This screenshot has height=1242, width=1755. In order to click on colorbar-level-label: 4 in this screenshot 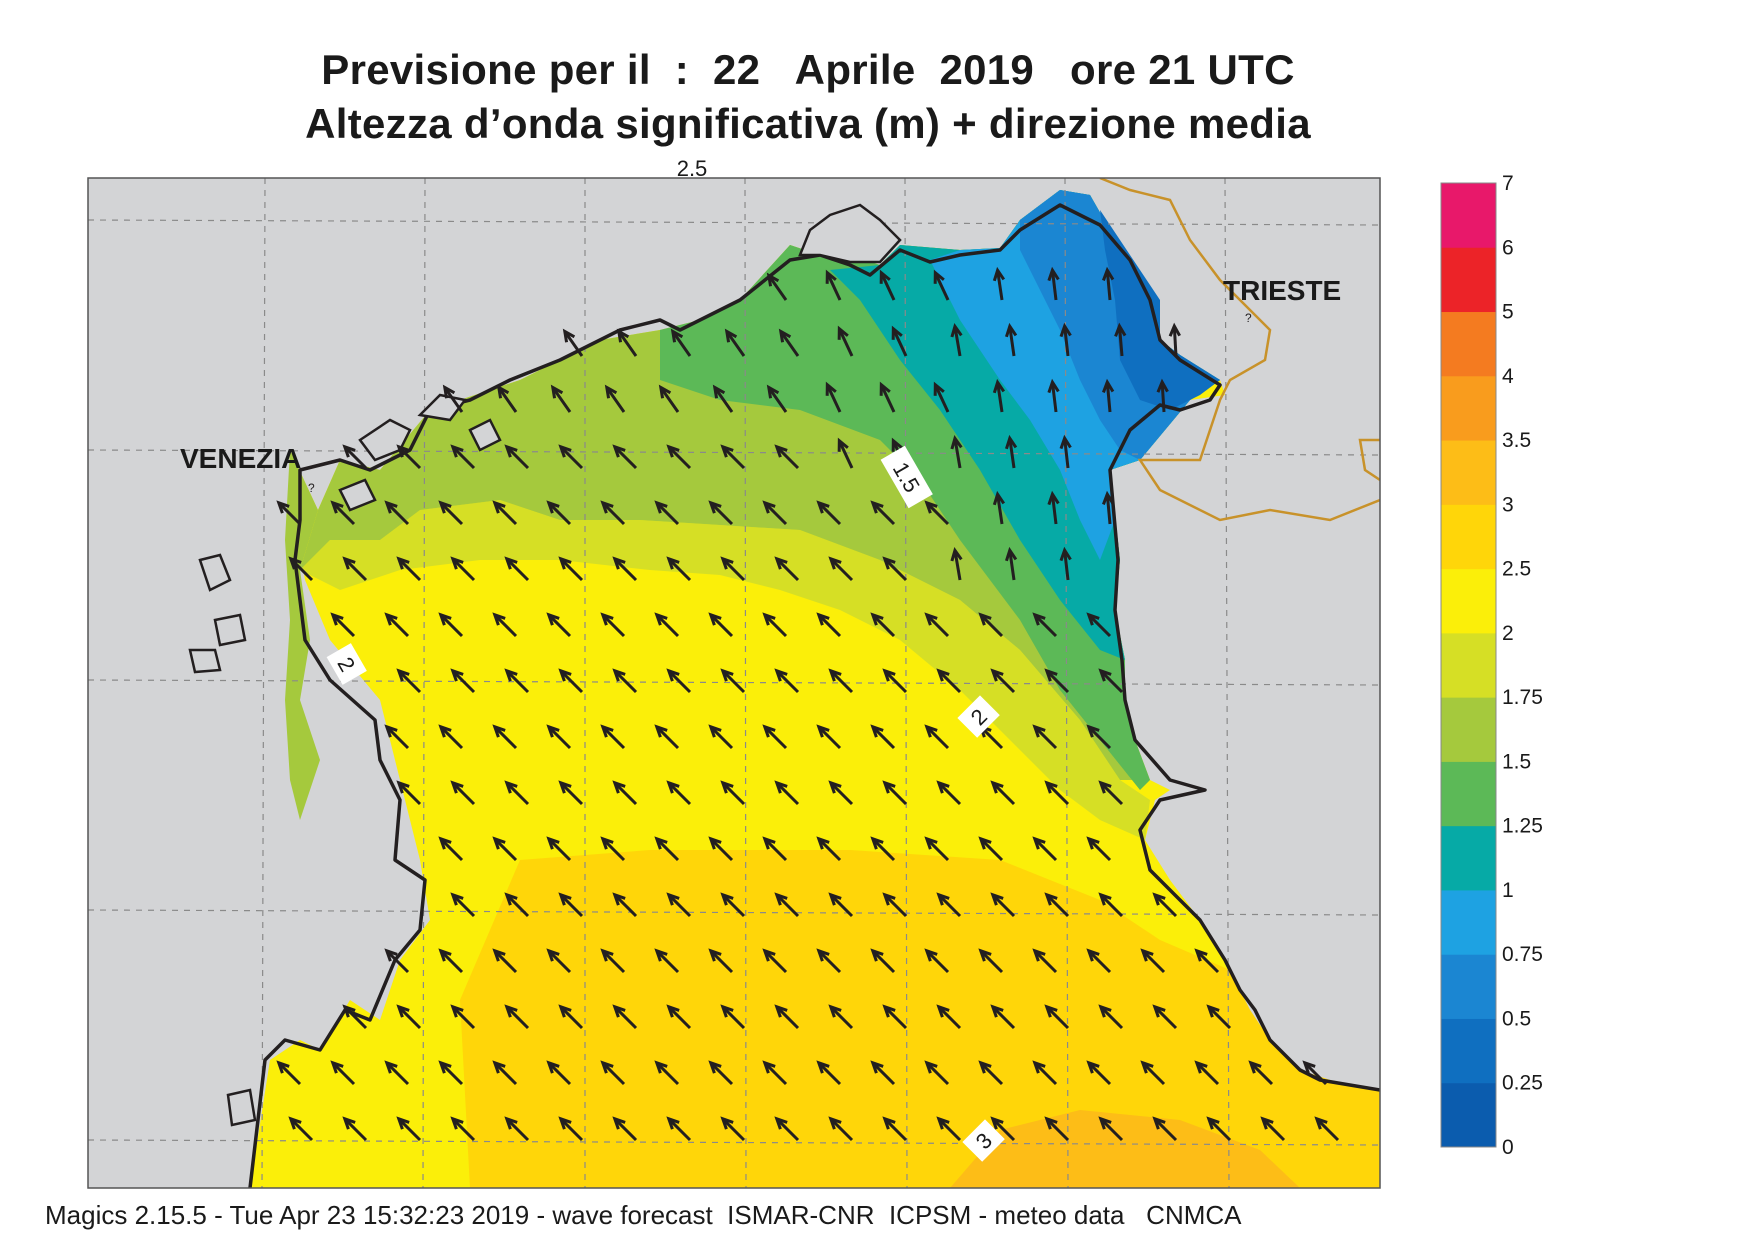, I will do `click(1508, 376)`.